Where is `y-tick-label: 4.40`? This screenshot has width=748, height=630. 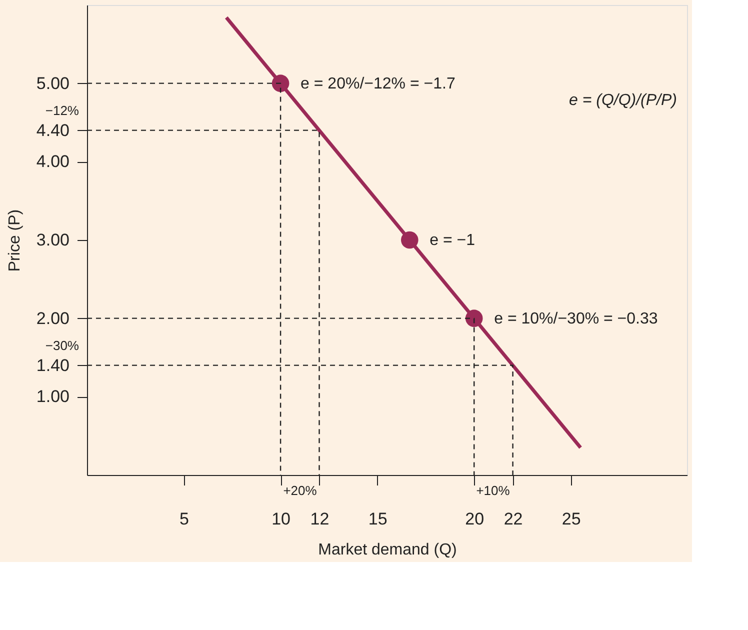
y-tick-label: 4.40 is located at coordinates (53, 130).